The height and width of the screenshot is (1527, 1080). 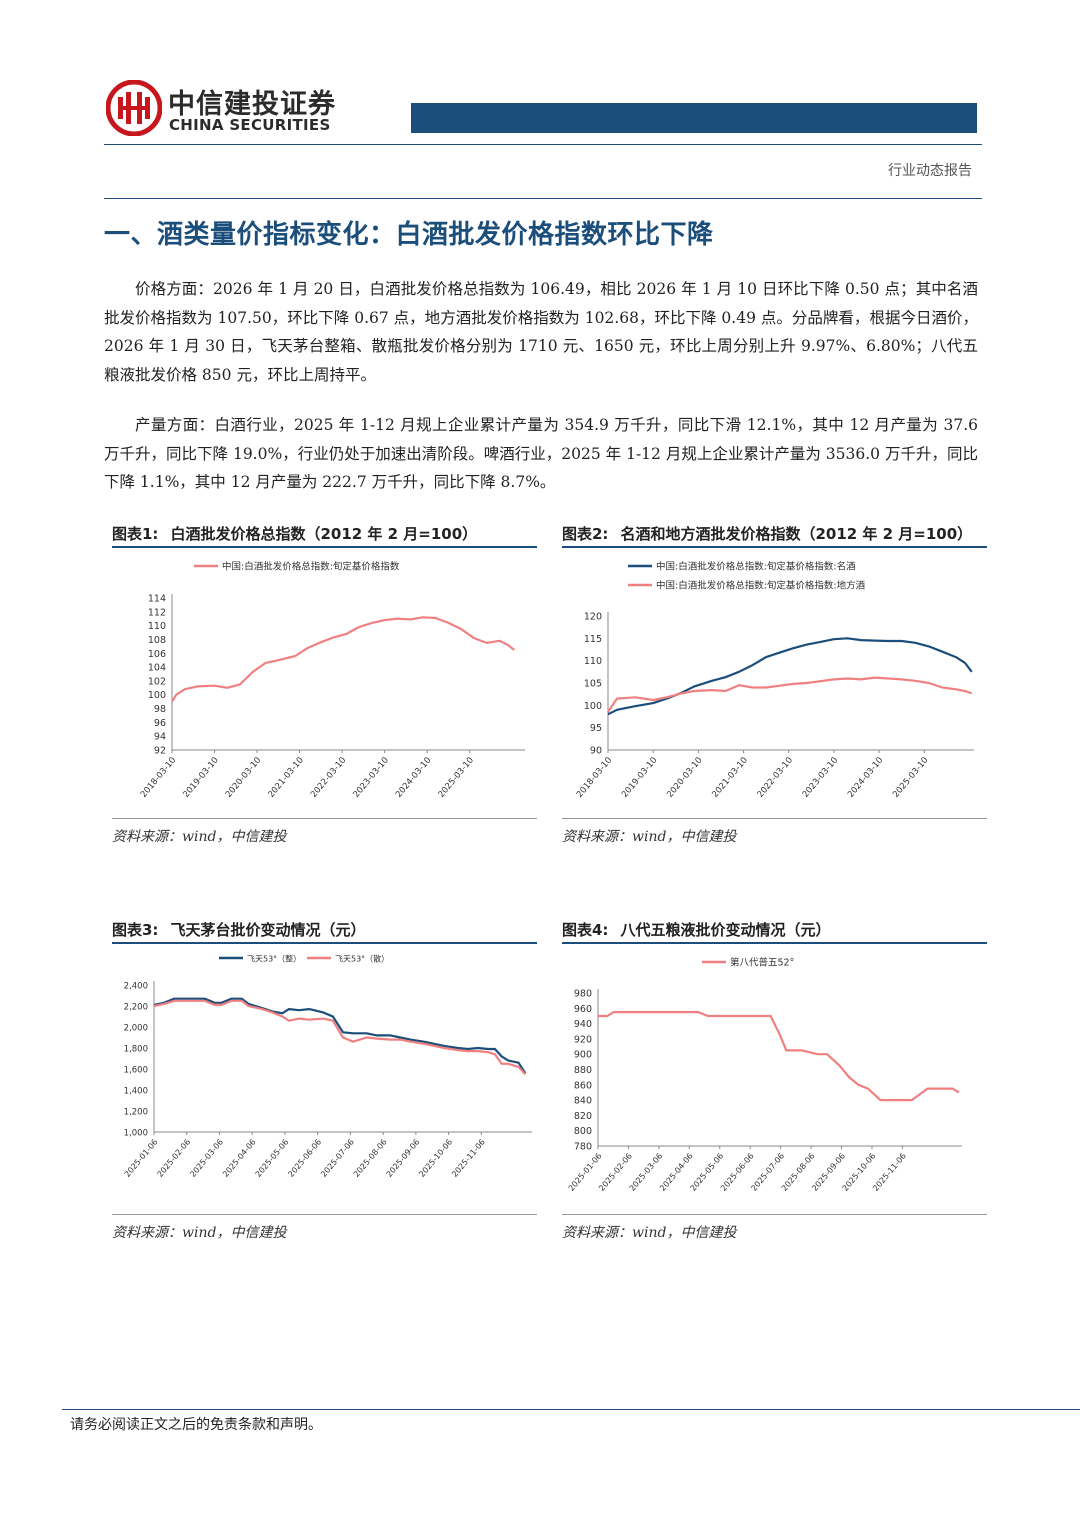 What do you see at coordinates (370, 1158) in the screenshot?
I see `x-tick-label: 2025-08-06` at bounding box center [370, 1158].